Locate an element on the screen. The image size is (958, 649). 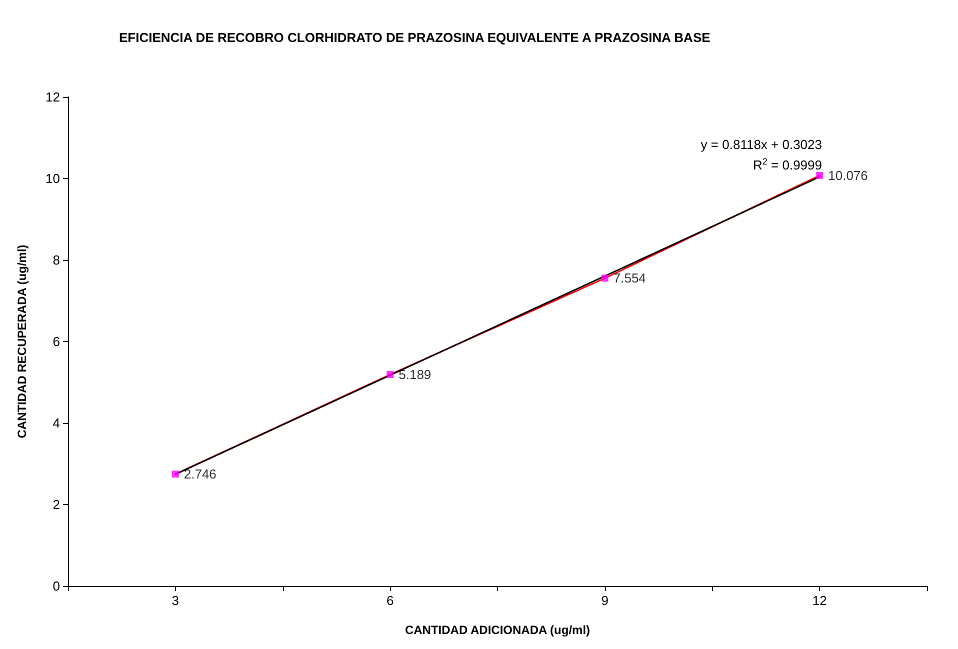
y-tick-label: 12 is located at coordinates (53, 97).